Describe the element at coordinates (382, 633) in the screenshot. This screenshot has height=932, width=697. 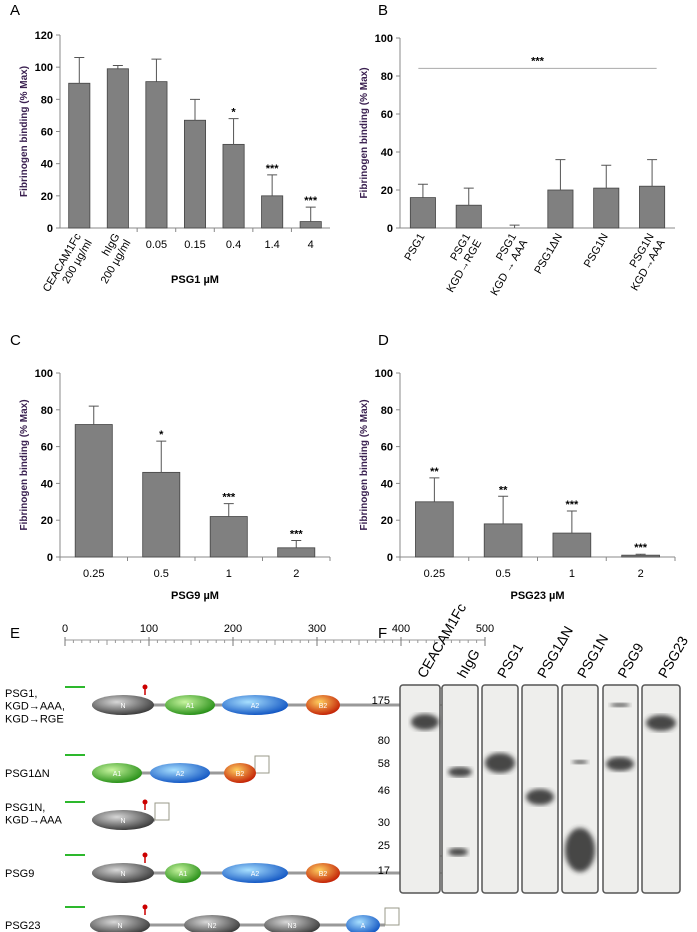
I see `panel-label: F` at that location.